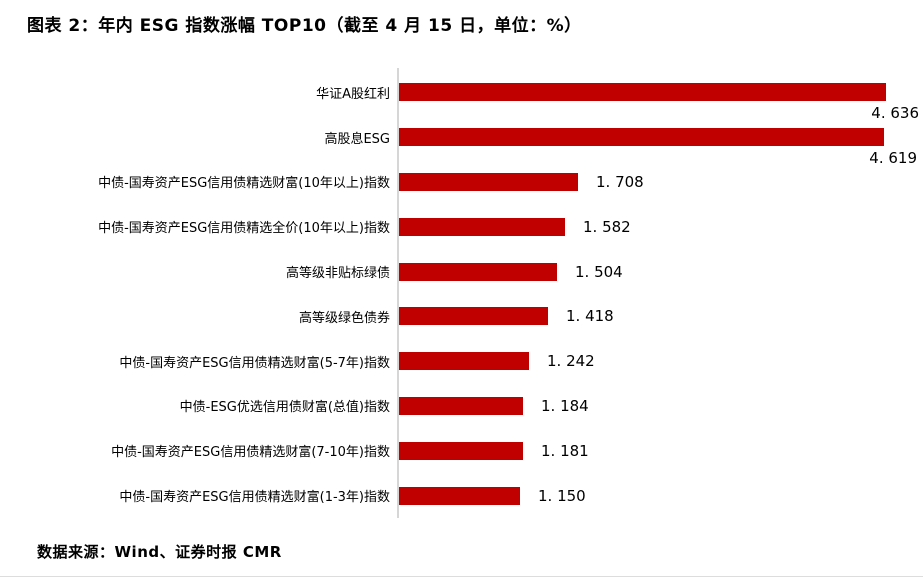  What do you see at coordinates (893, 158) in the screenshot?
I see `value-label: 4. 619` at bounding box center [893, 158].